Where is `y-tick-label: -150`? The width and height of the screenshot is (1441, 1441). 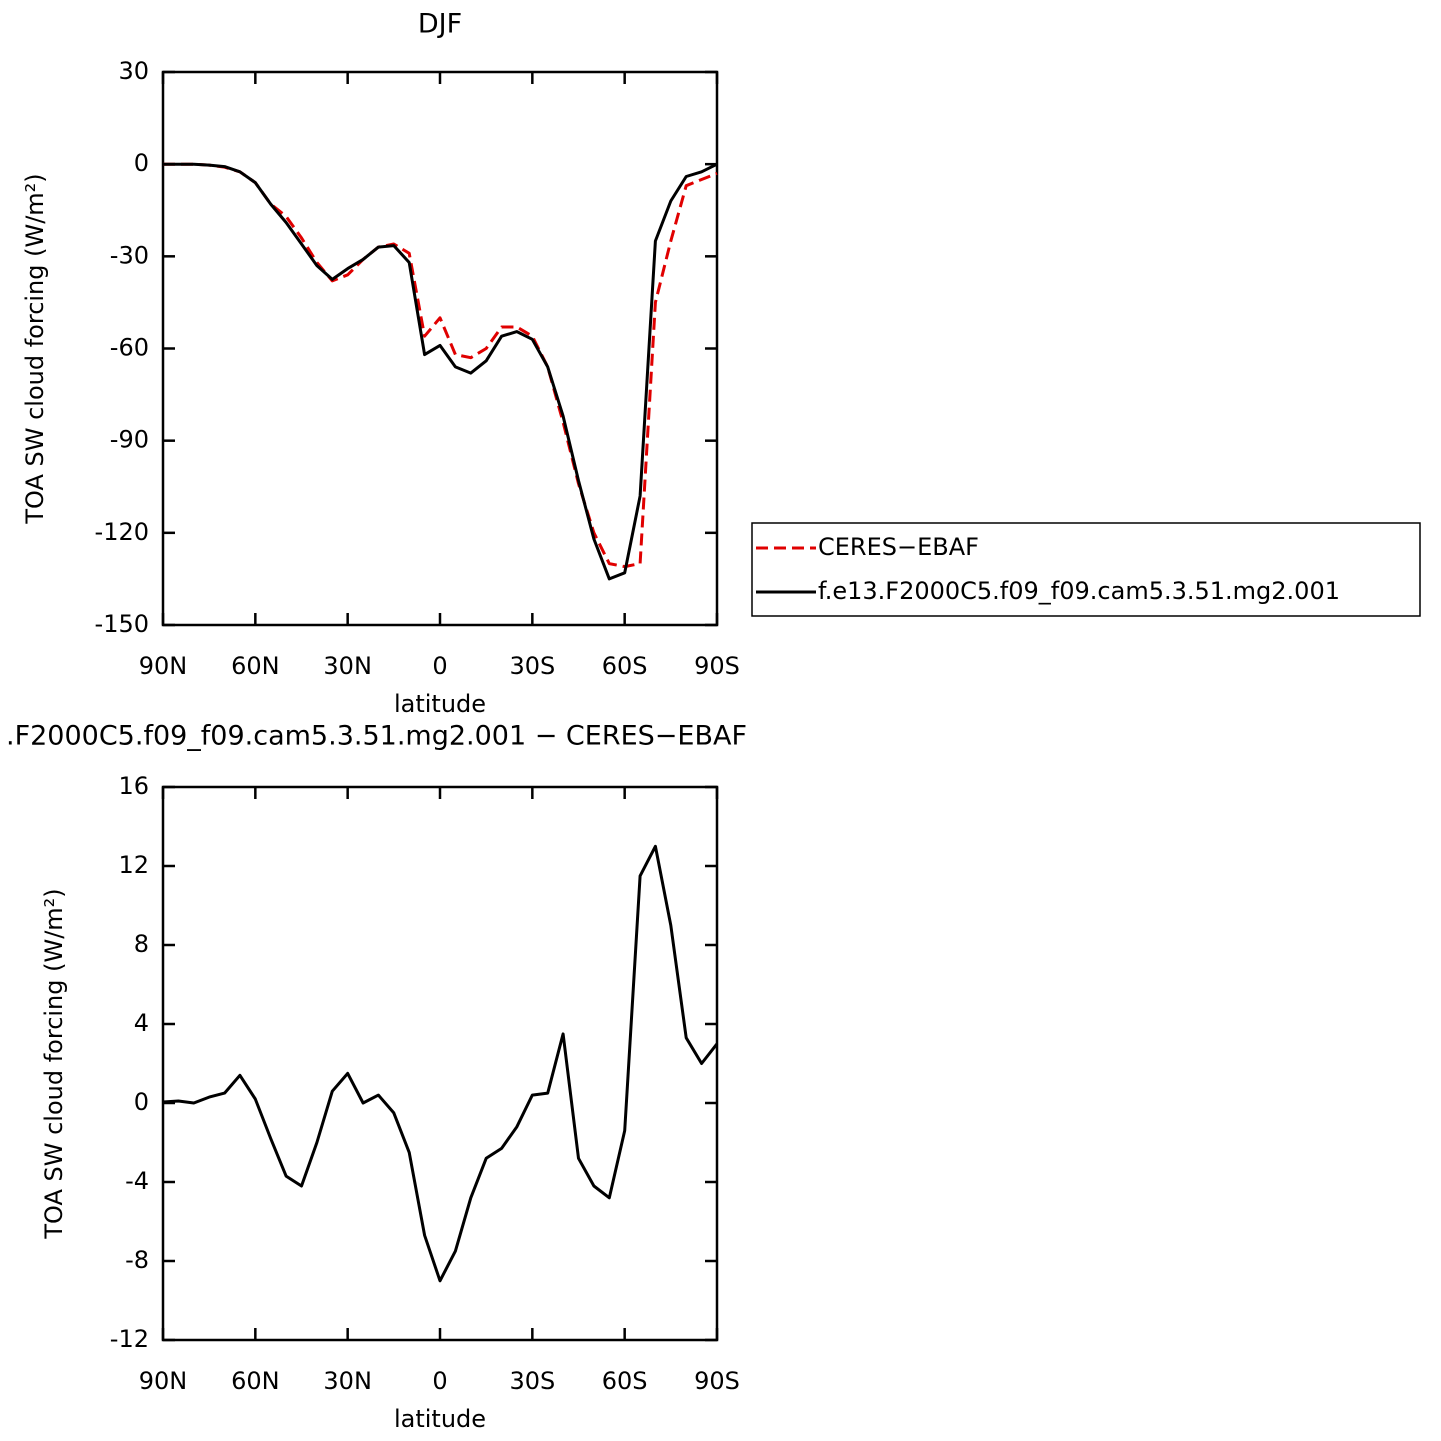 y-tick-label: -150 is located at coordinates (122, 624).